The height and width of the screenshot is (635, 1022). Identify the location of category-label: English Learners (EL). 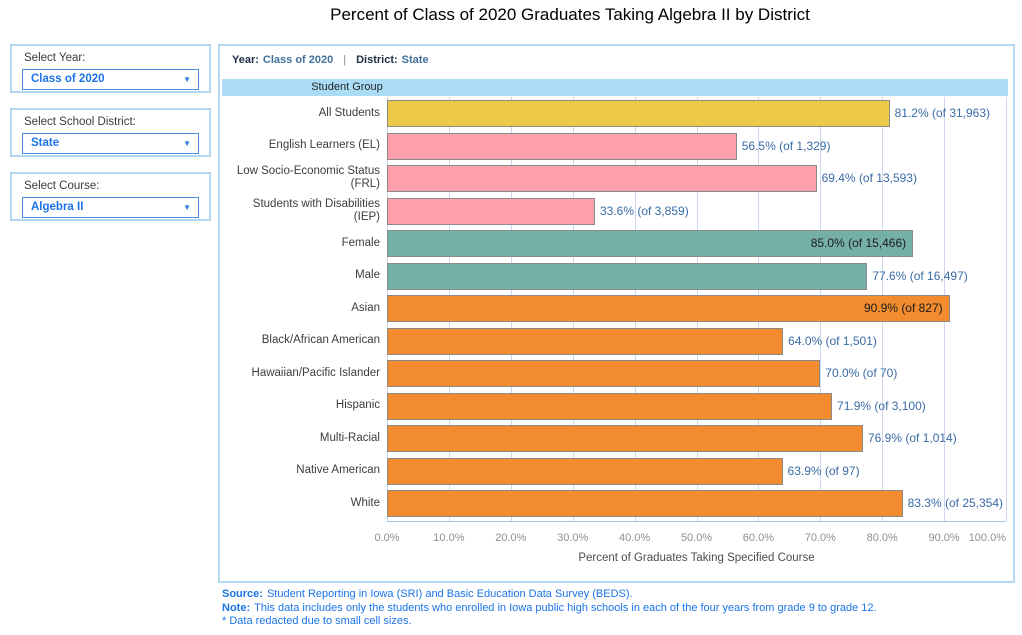
(324, 145).